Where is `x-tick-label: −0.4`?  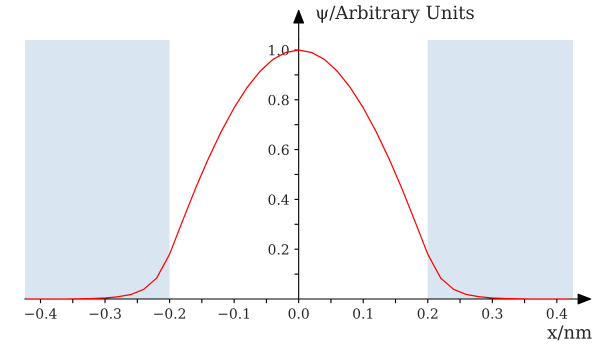 x-tick-label: −0.4 is located at coordinates (41, 313).